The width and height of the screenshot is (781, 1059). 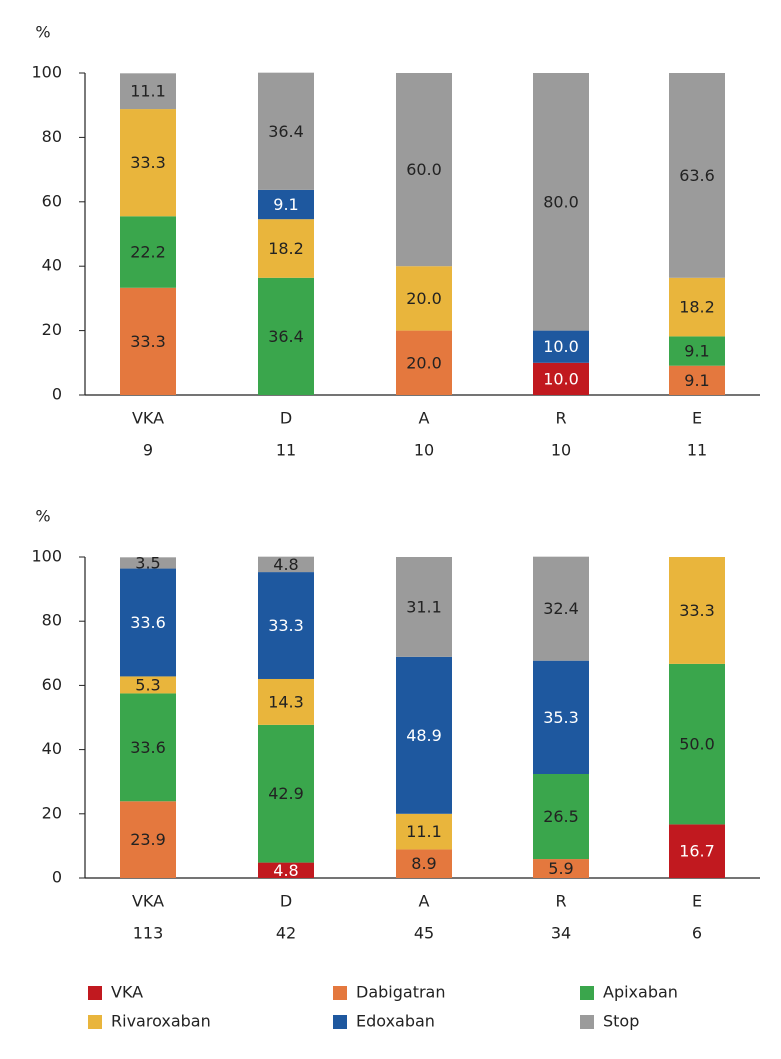 I want to click on value-label: 48.9, so click(x=424, y=735).